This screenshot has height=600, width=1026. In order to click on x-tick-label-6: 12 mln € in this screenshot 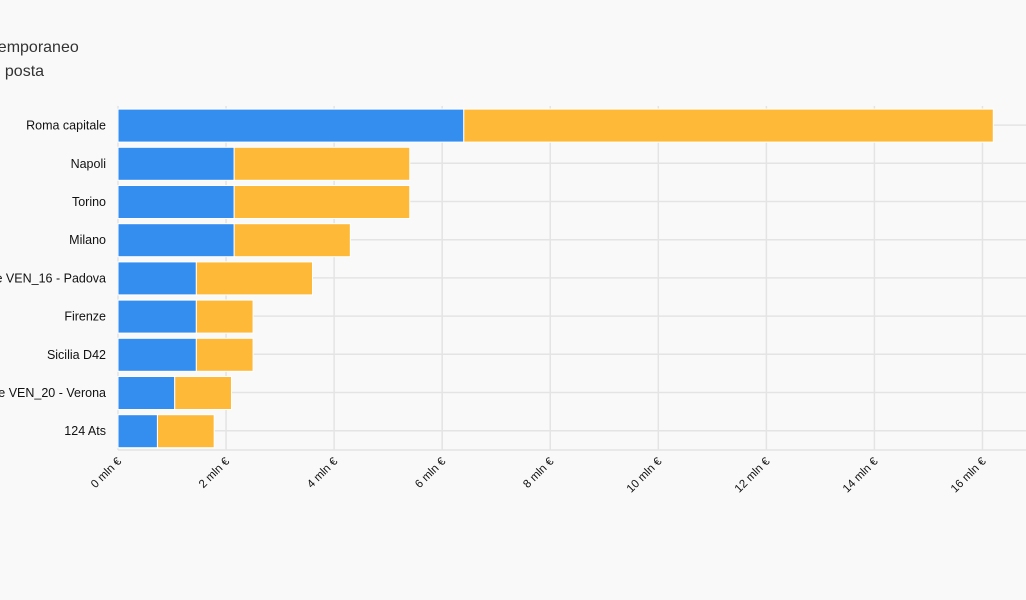, I will do `click(753, 475)`.